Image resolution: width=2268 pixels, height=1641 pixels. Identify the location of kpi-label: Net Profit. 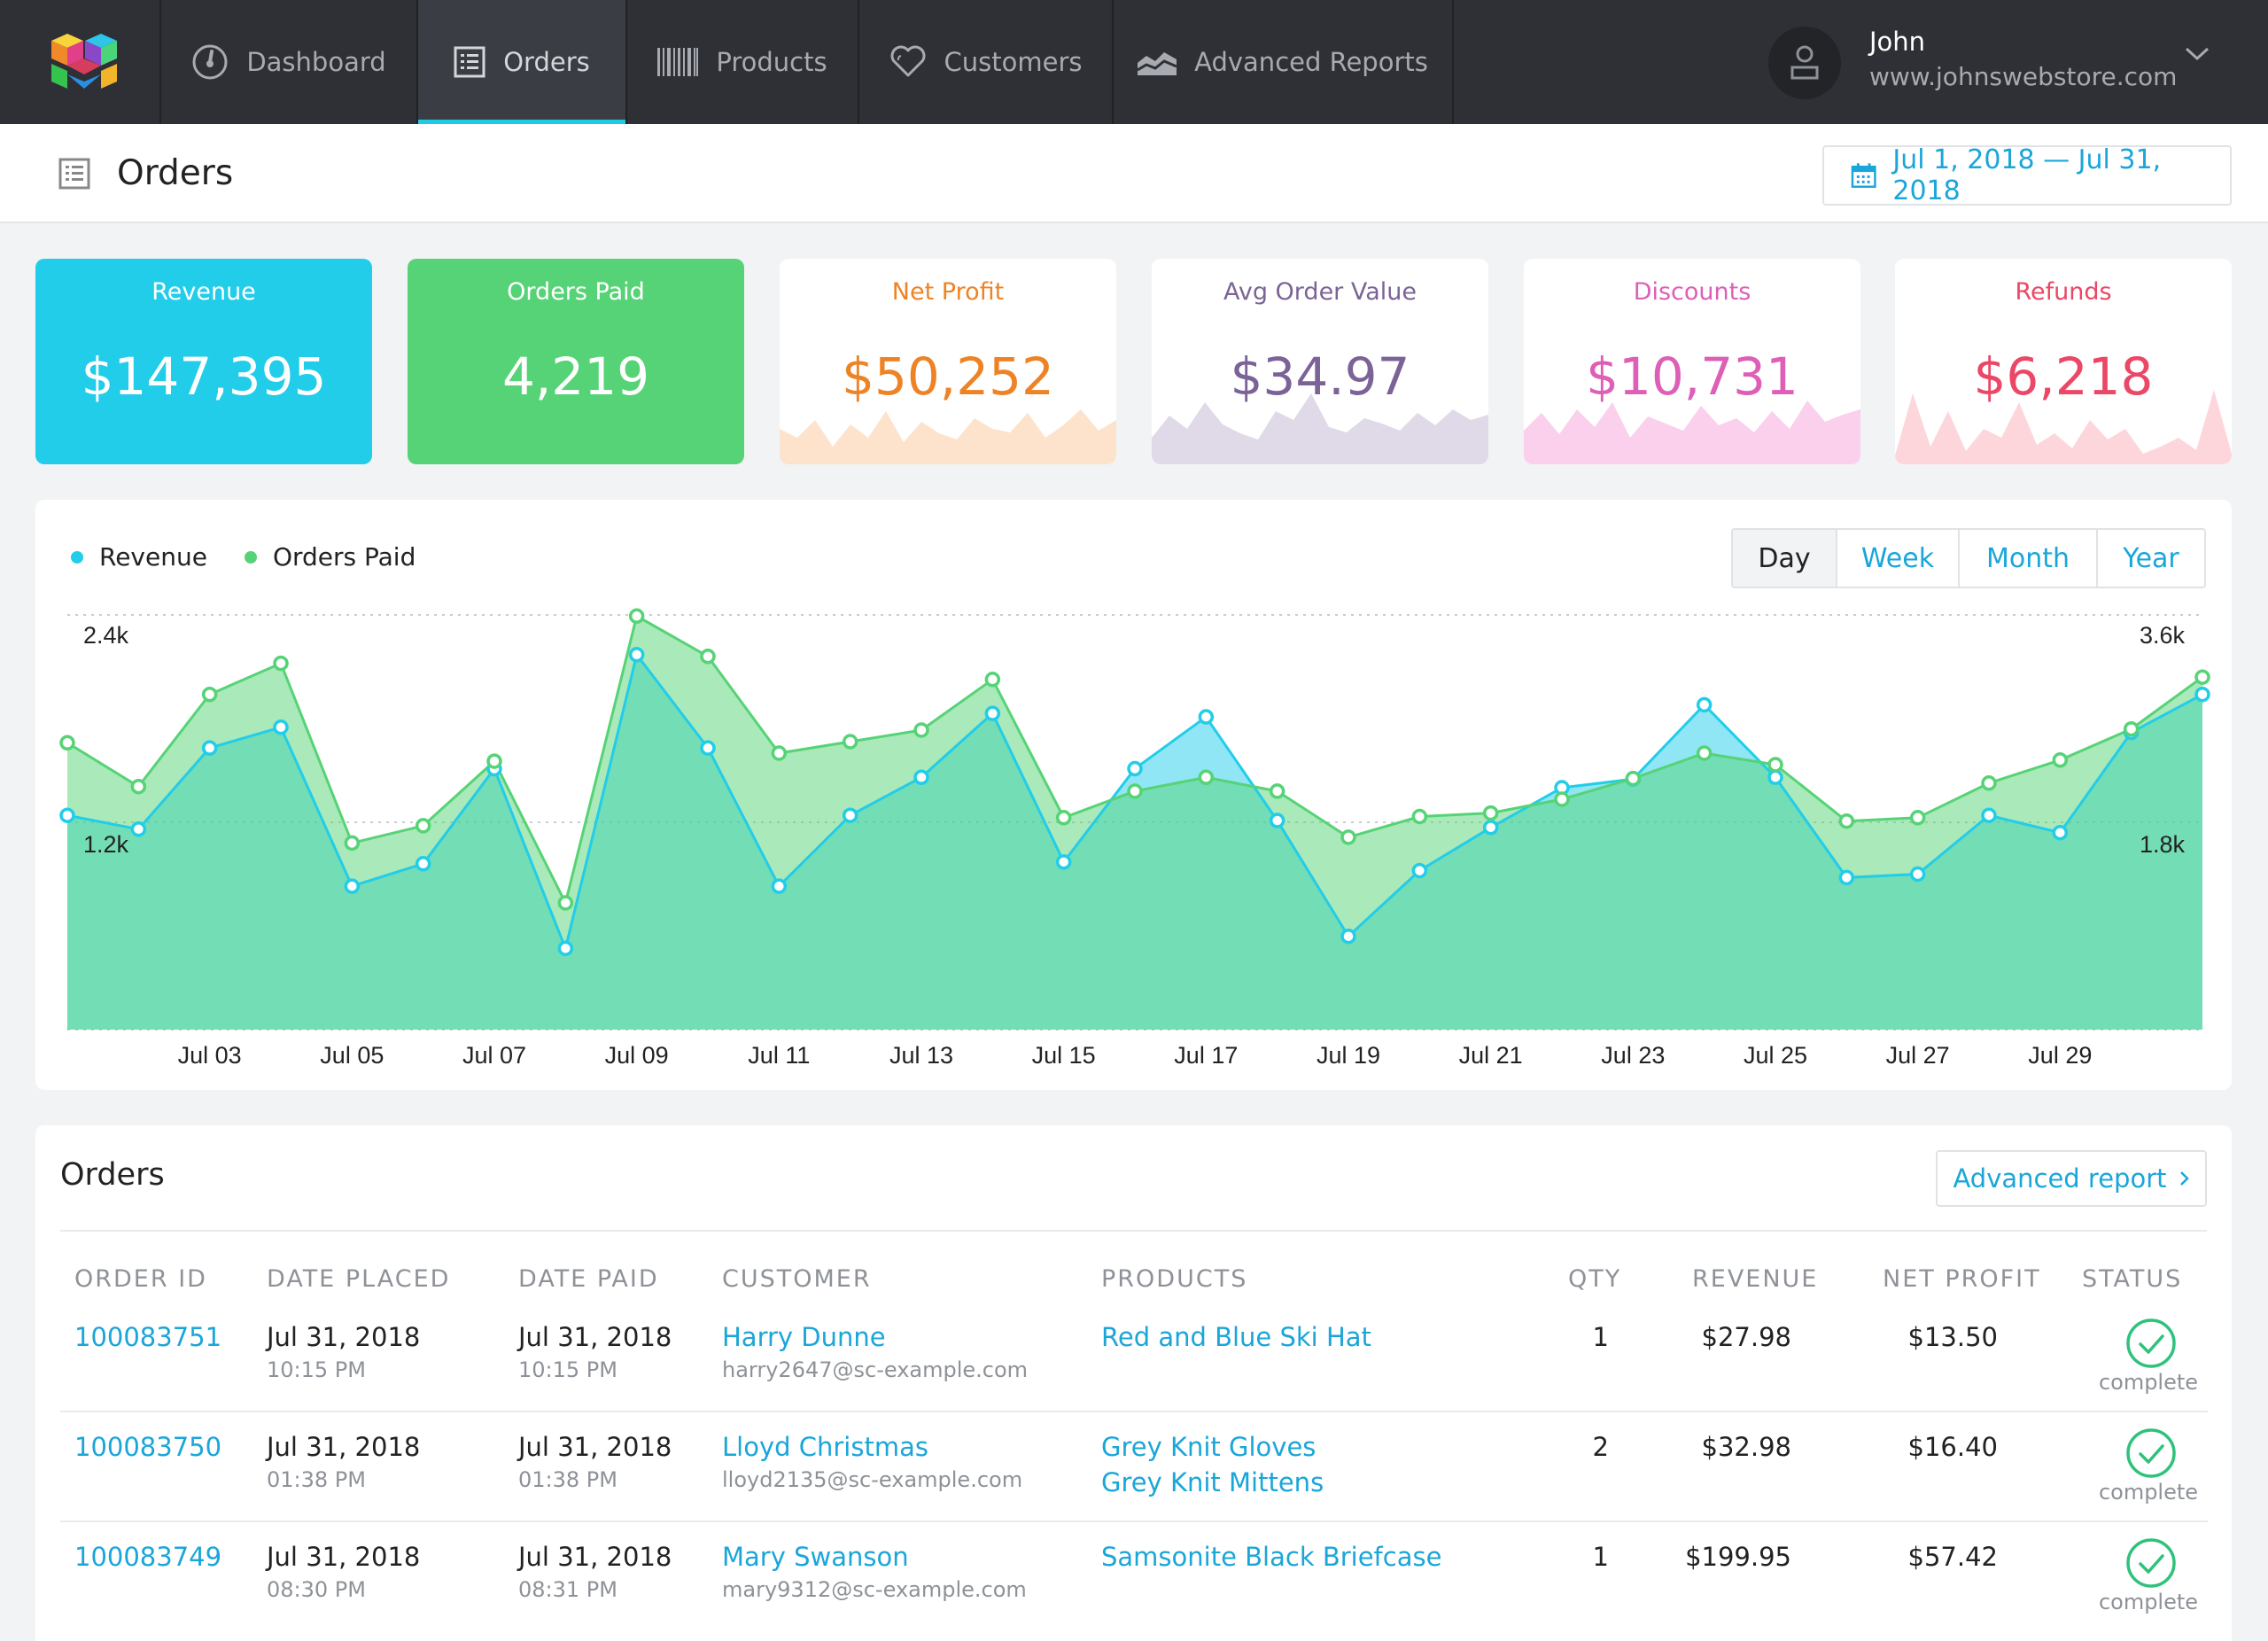
(948, 292).